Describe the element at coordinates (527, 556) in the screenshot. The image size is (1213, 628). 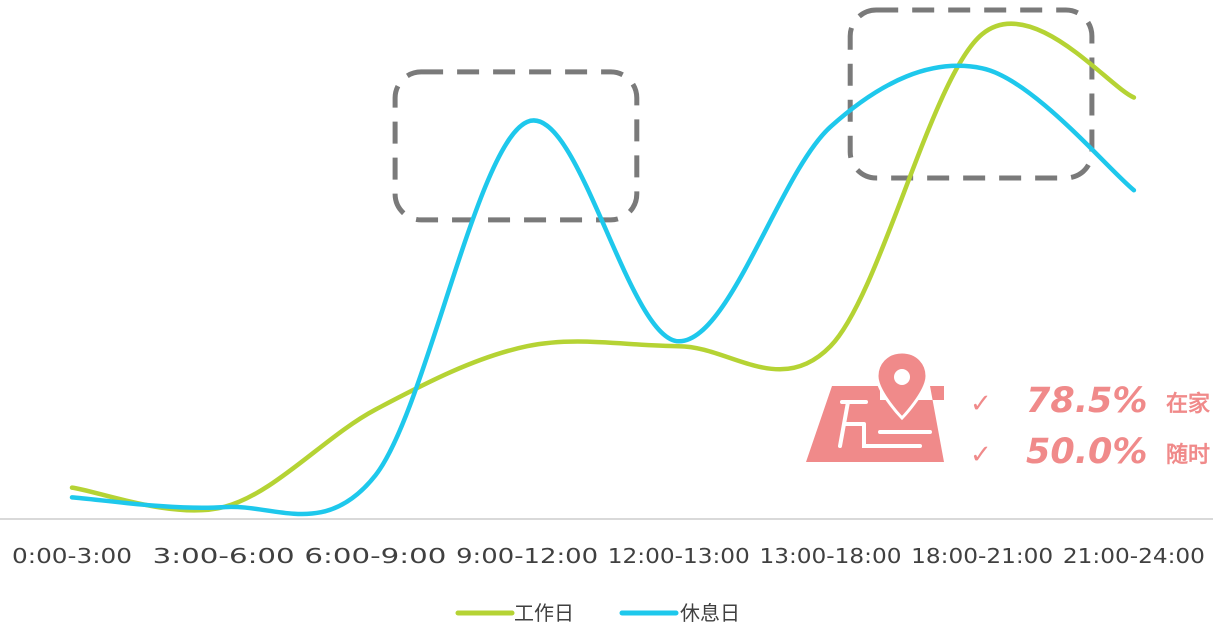
I see `x-tick-label: 9:00-12:00` at that location.